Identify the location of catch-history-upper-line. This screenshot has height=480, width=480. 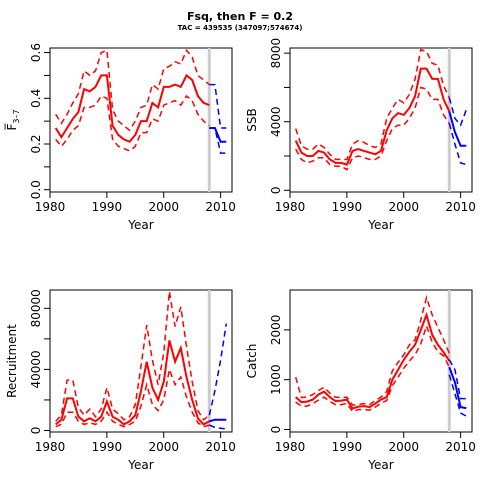
(372, 350).